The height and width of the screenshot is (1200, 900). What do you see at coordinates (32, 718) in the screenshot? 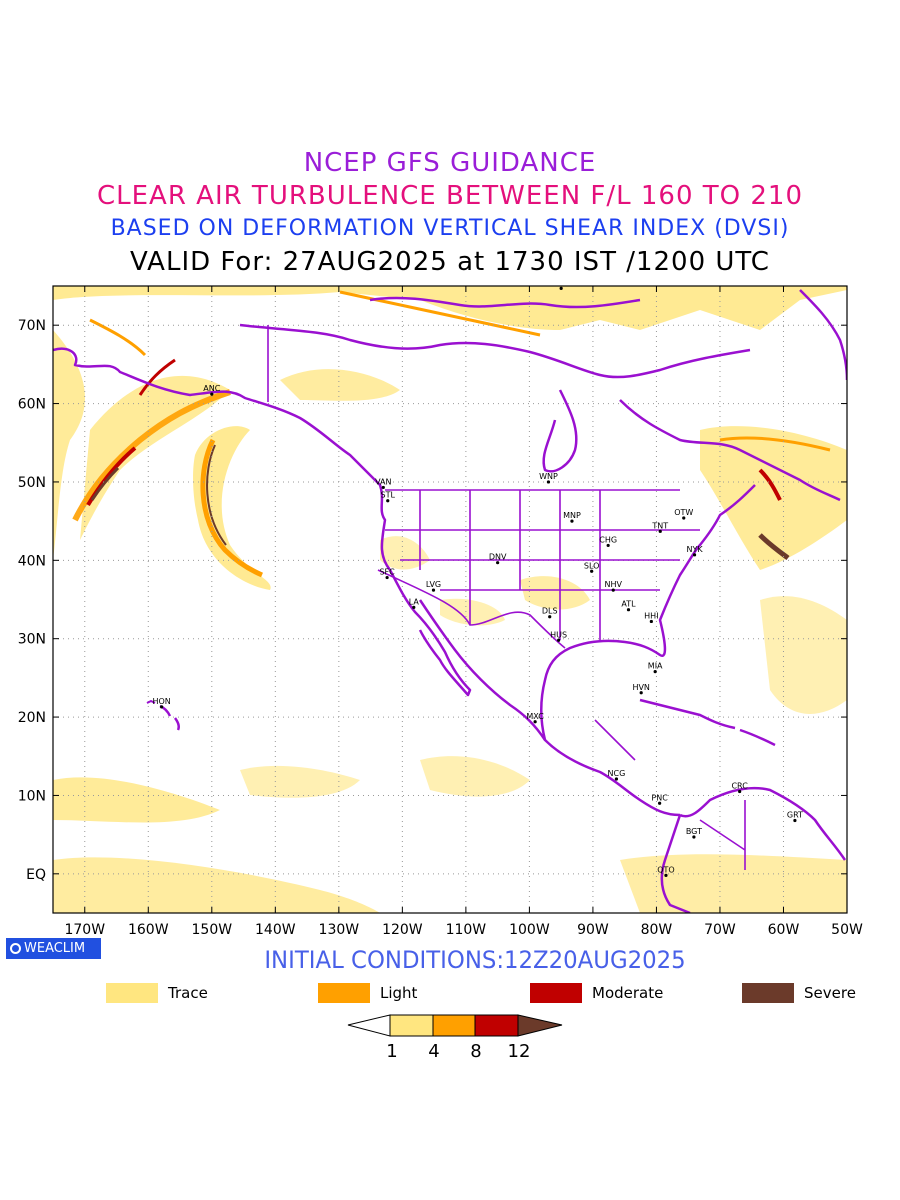
I see `lat-label: 20N` at bounding box center [32, 718].